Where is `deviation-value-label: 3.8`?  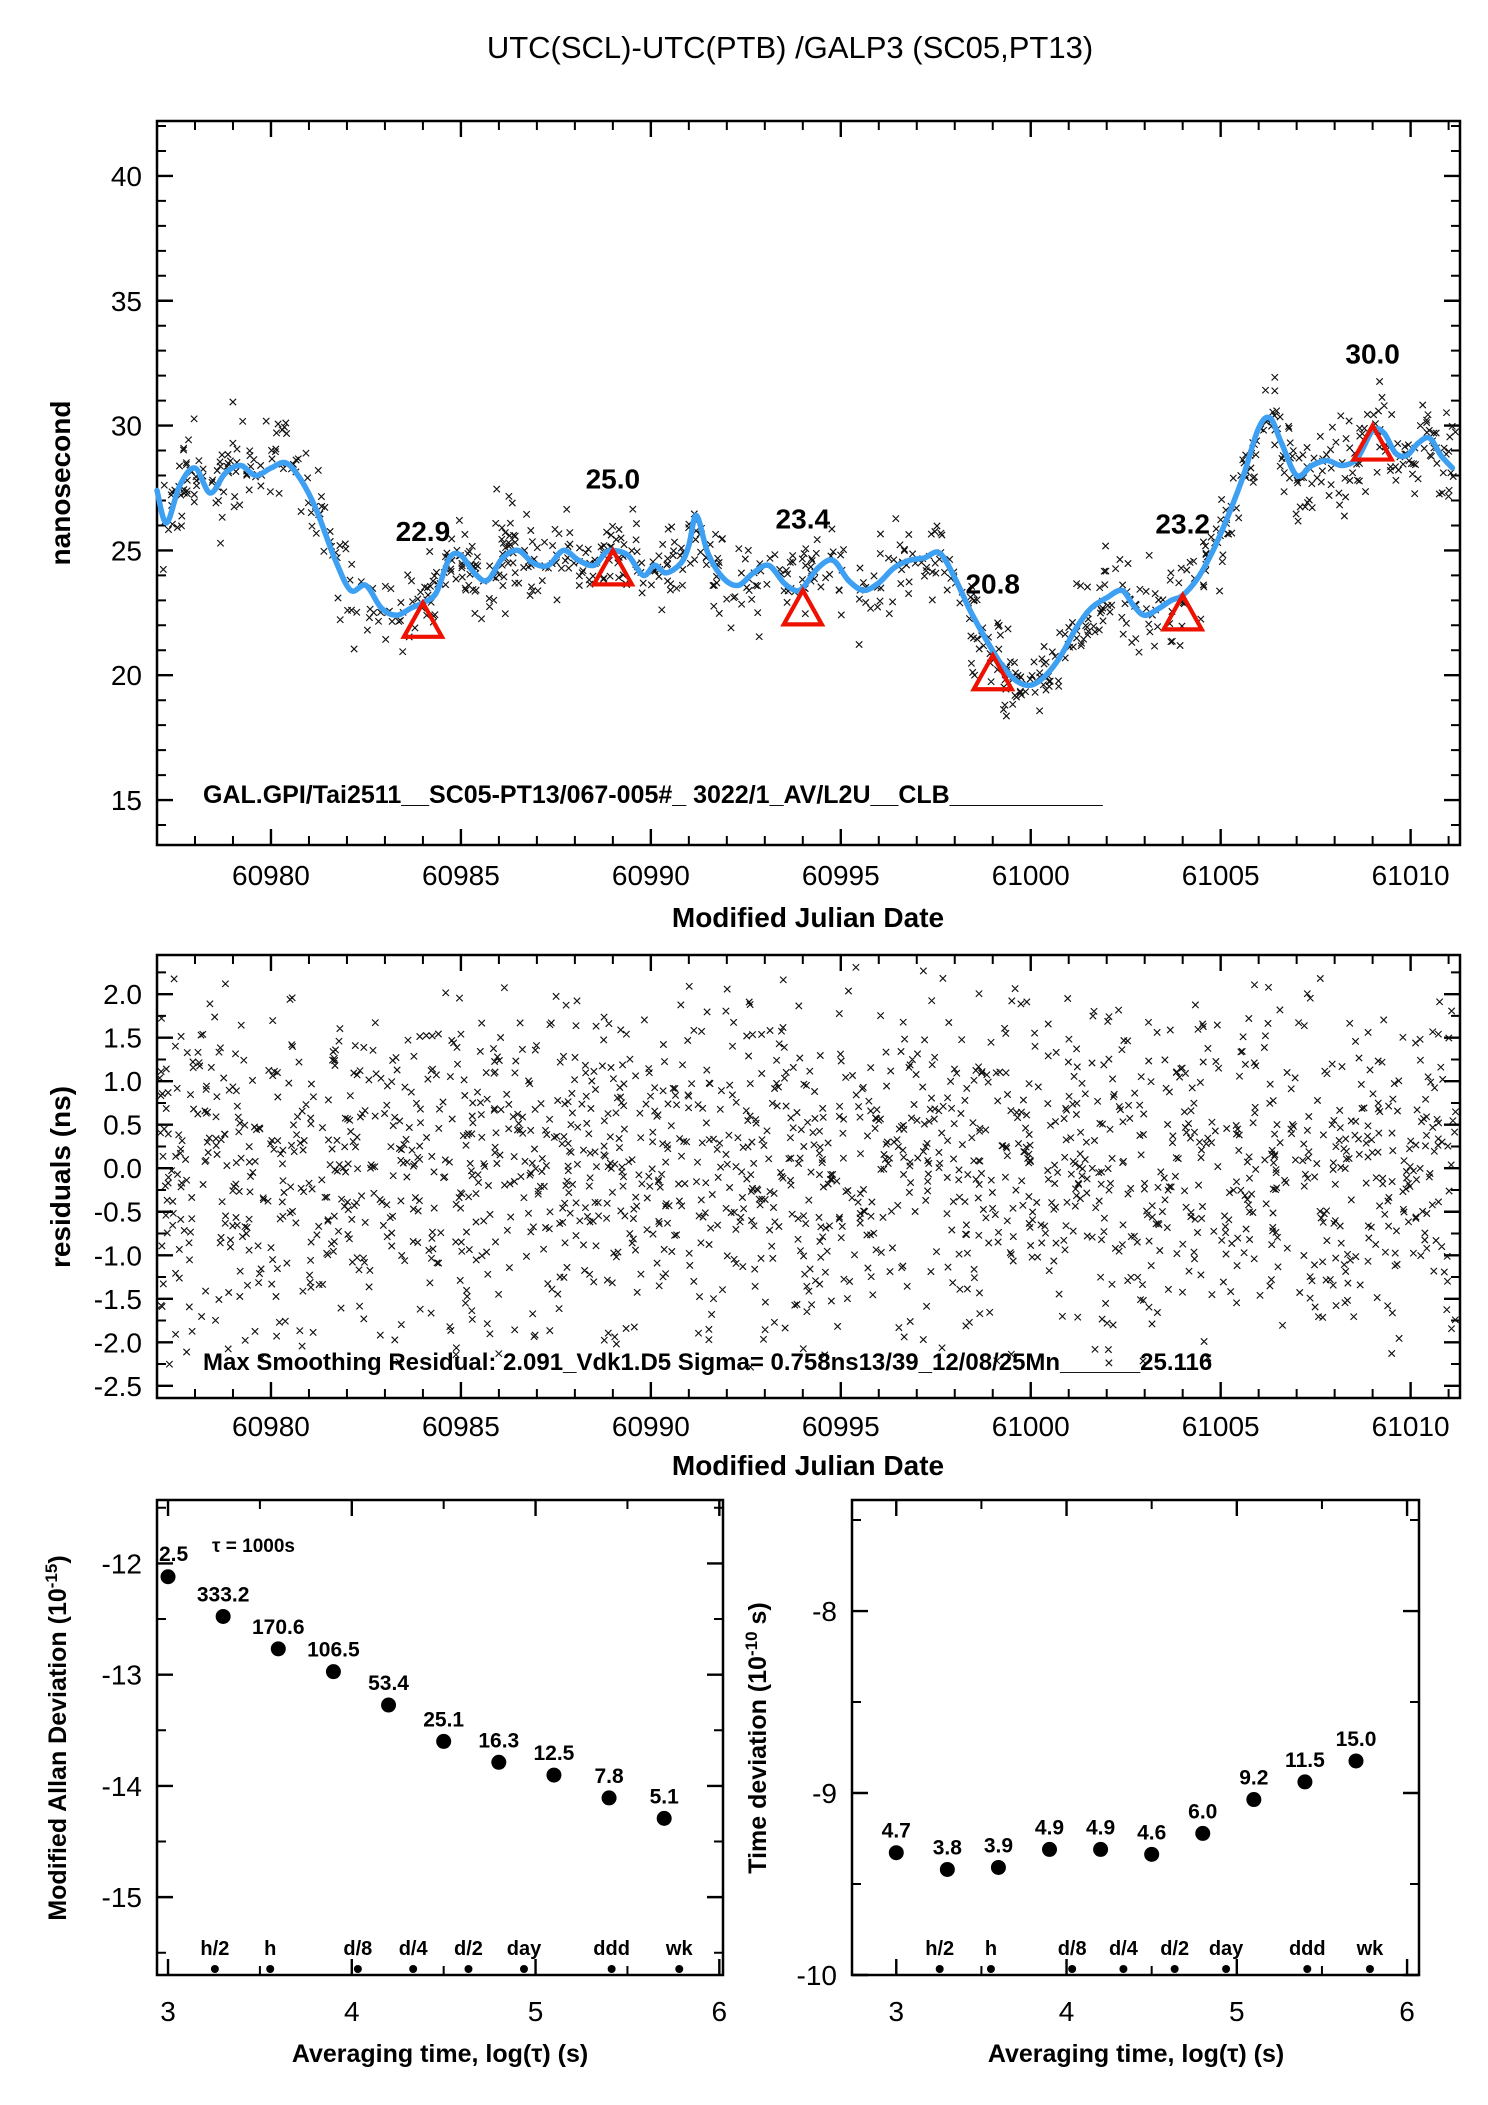 deviation-value-label: 3.8 is located at coordinates (948, 1847).